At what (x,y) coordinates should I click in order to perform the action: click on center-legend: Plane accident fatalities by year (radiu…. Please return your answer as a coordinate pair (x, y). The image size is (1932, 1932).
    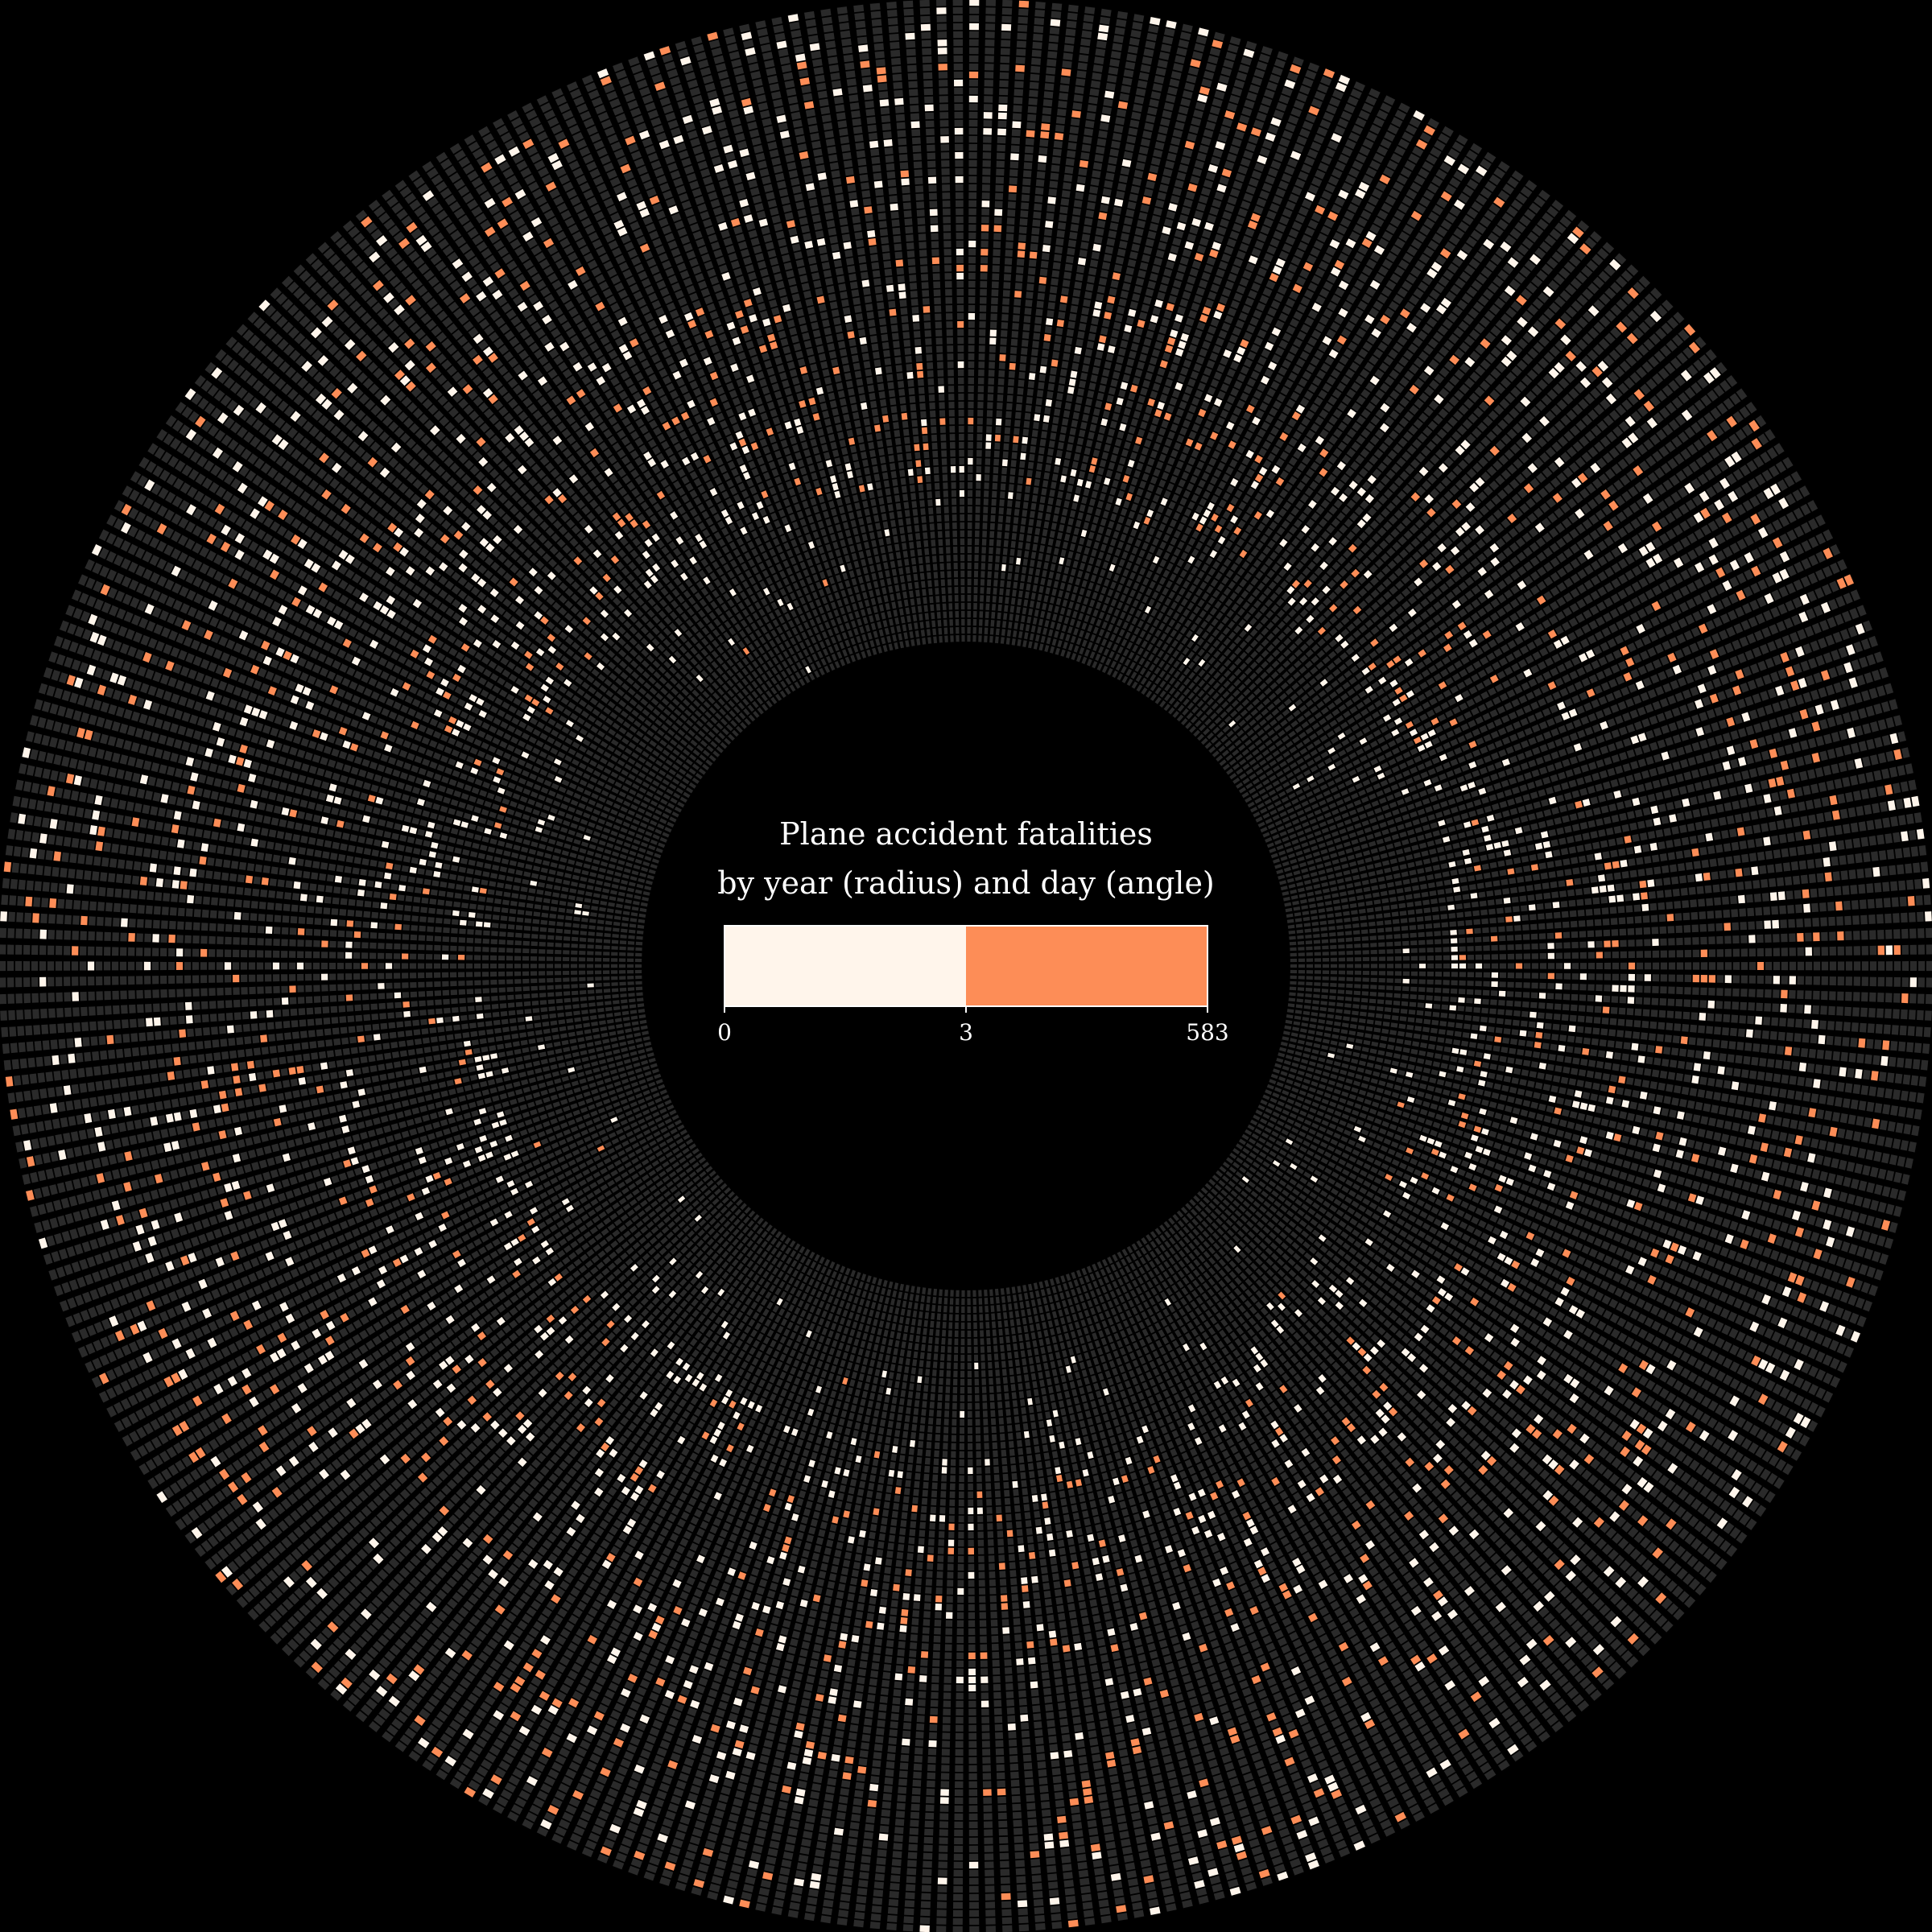
    Looking at the image, I should click on (973, 931).